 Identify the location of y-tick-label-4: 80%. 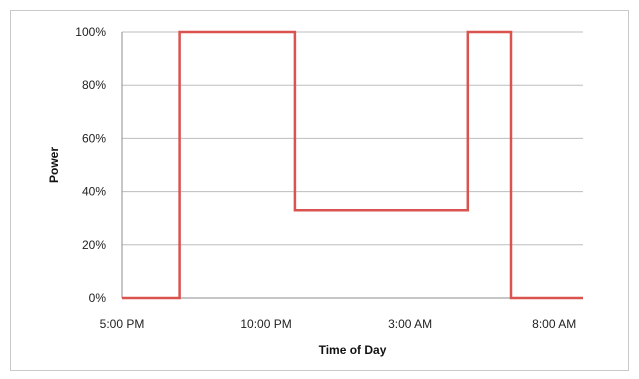
(94, 85).